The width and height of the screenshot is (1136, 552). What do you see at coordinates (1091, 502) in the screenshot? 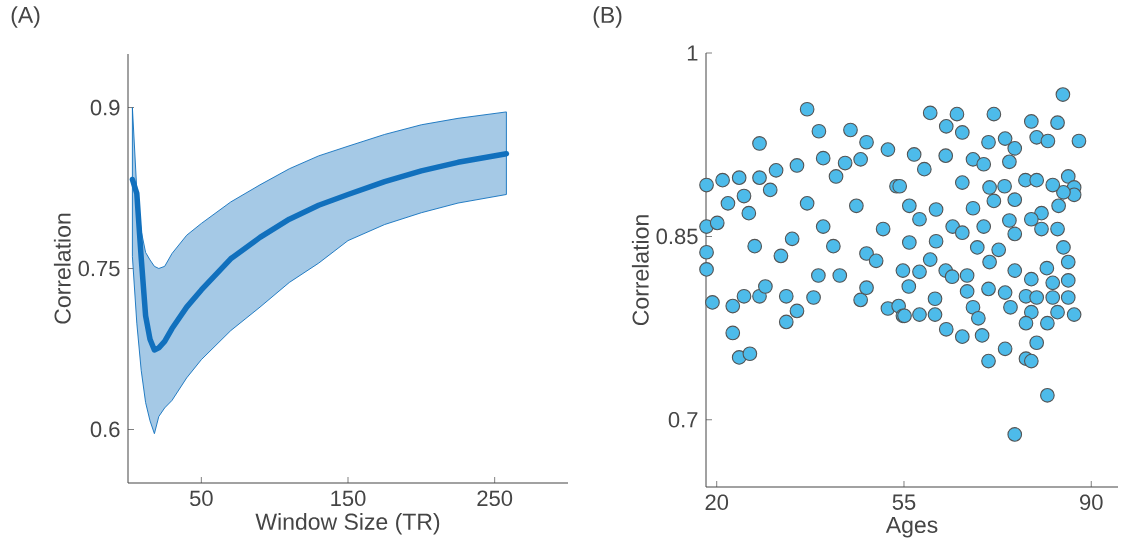
I see `x-tick-label: 90` at bounding box center [1091, 502].